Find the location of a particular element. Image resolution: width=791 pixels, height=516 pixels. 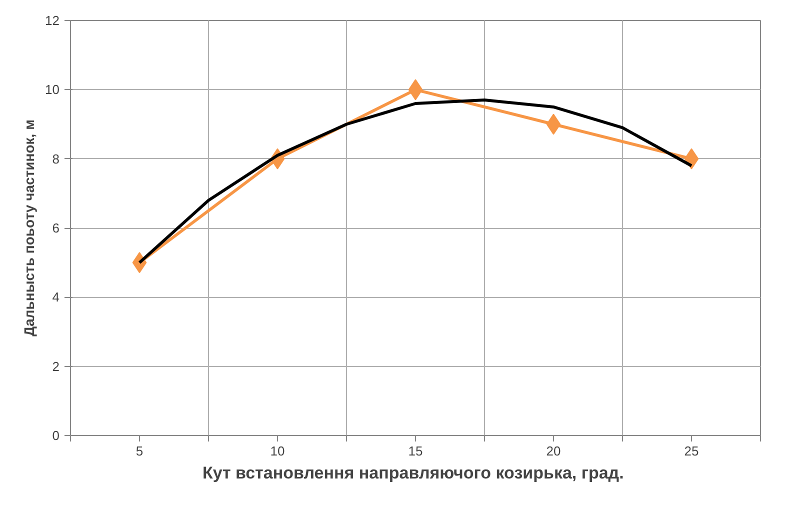

y-tick-label: 12 is located at coordinates (52, 20).